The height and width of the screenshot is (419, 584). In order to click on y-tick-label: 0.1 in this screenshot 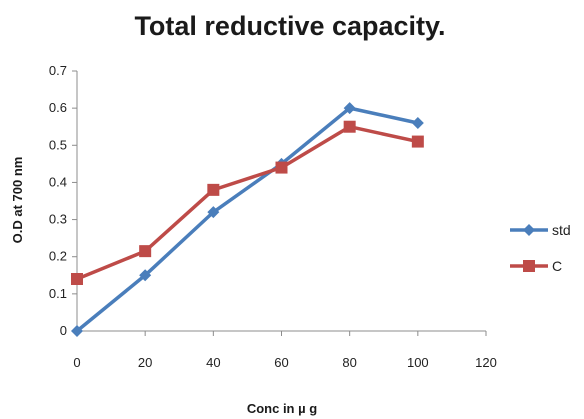, I will do `click(58, 293)`.